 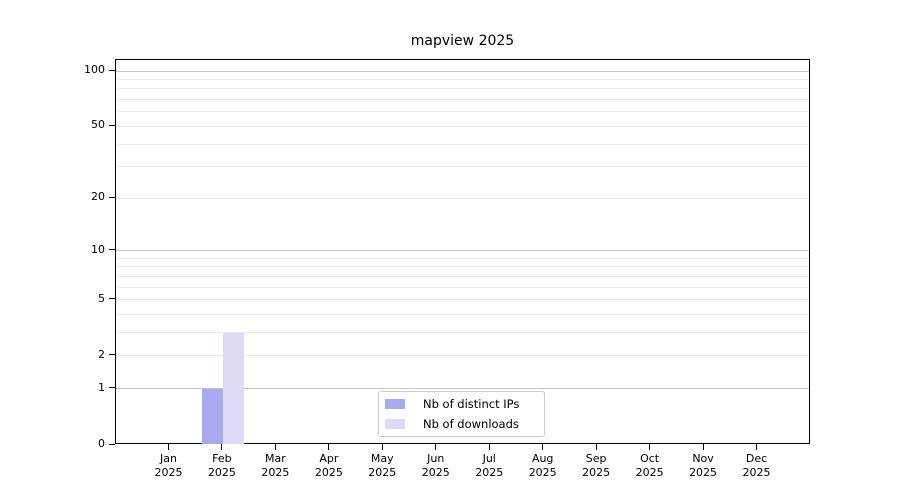 I want to click on x-tick-label: Jun 2025, so click(x=435, y=465).